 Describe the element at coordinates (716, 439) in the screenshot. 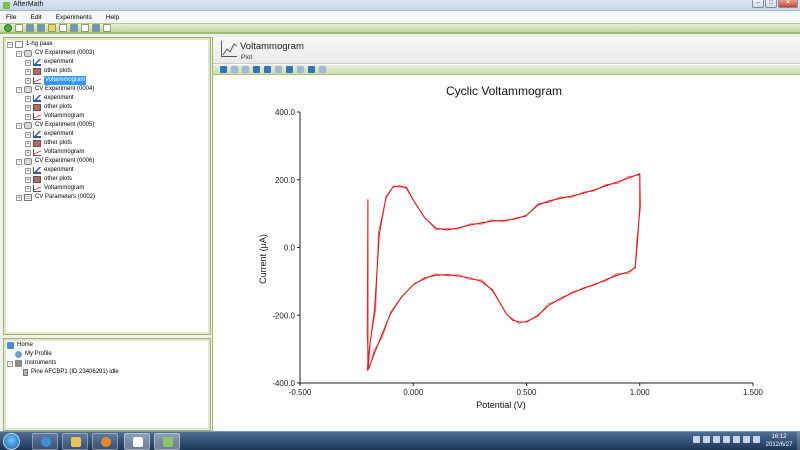

I see `keyboard-icon` at that location.